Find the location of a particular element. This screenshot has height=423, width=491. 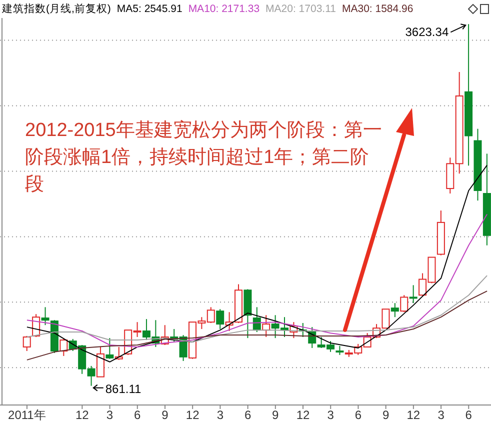

text: MA30: 1584.96 is located at coordinates (378, 9).